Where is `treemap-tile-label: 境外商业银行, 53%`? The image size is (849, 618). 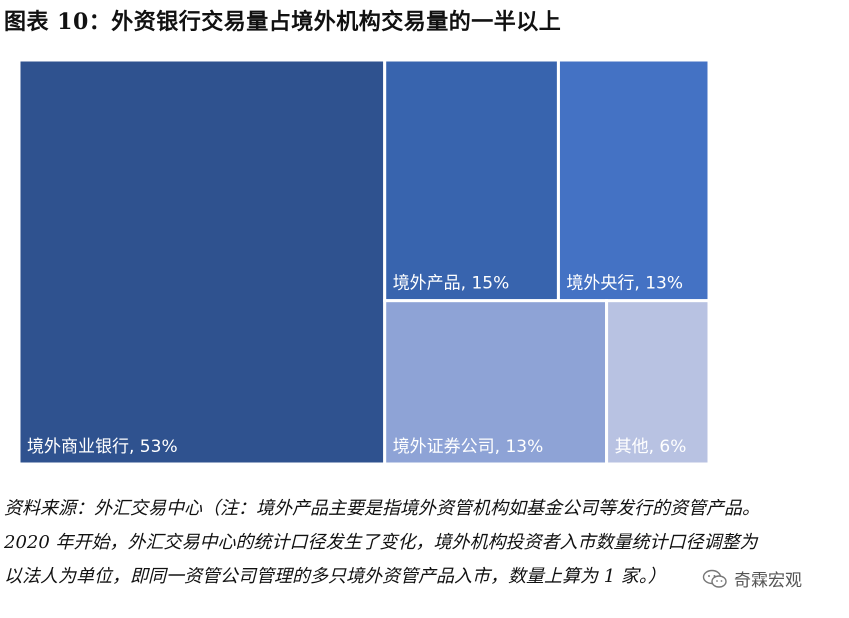 treemap-tile-label: 境外商业银行, 53% is located at coordinates (102, 447).